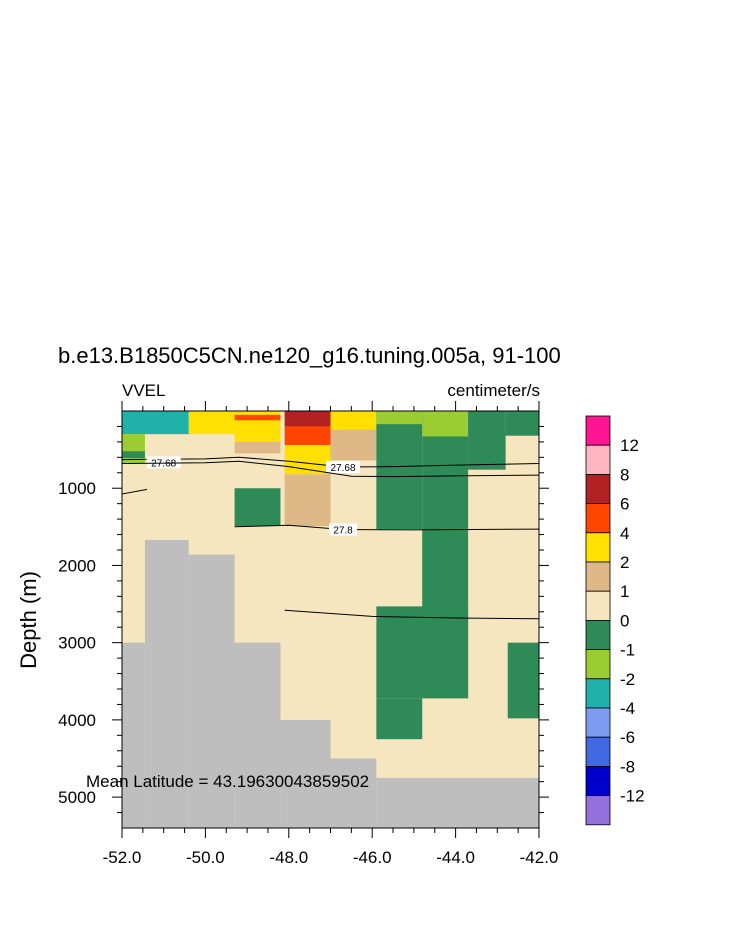 The height and width of the screenshot is (945, 733). What do you see at coordinates (615, 620) in the screenshot?
I see `colorbar: 12 8 6 4 2 1 0 -1 -2 -4 -6 -8 -12` at bounding box center [615, 620].